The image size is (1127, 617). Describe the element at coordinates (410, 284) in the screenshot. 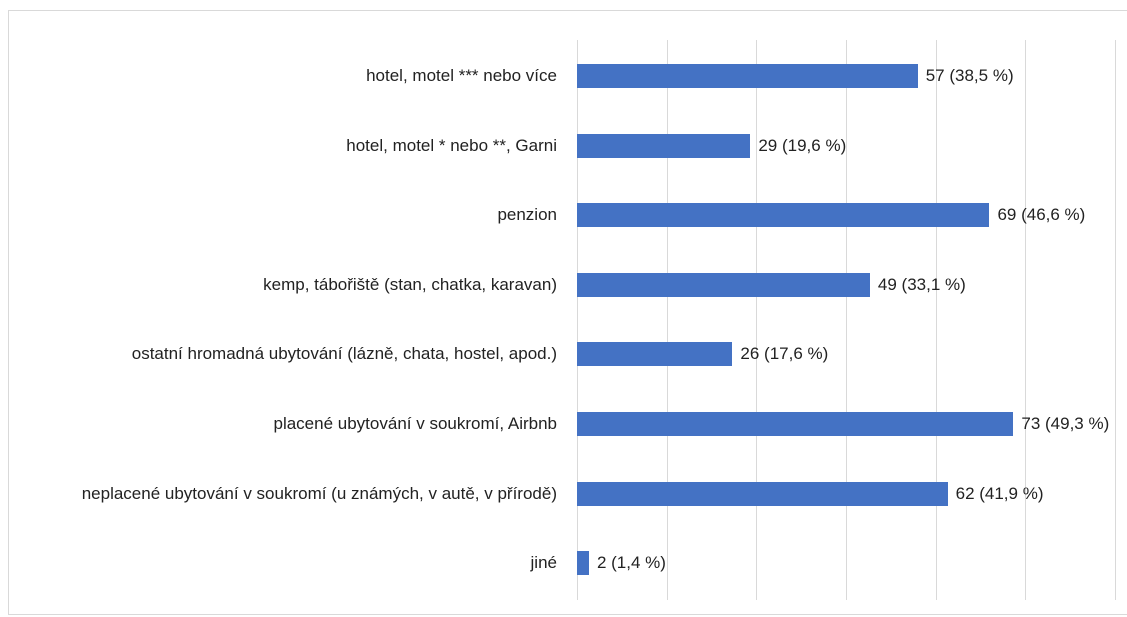

I see `category-label: kemp, tábořiště (stan, chatka, karavan)` at that location.